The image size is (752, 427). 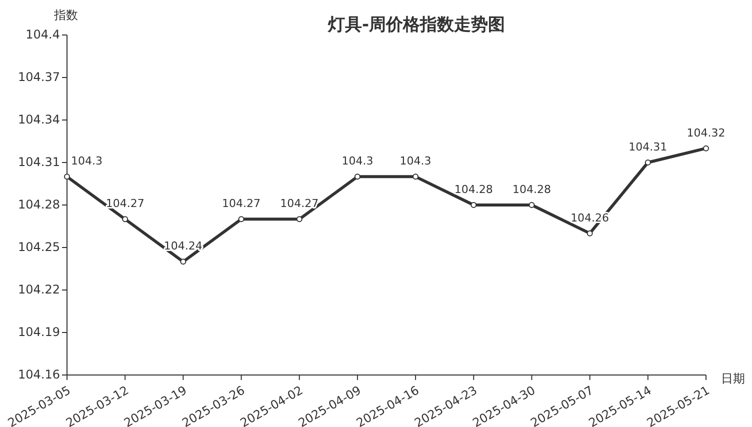 What do you see at coordinates (416, 25) in the screenshot?
I see `chart-title: 灯具-周价格指数走势图` at bounding box center [416, 25].